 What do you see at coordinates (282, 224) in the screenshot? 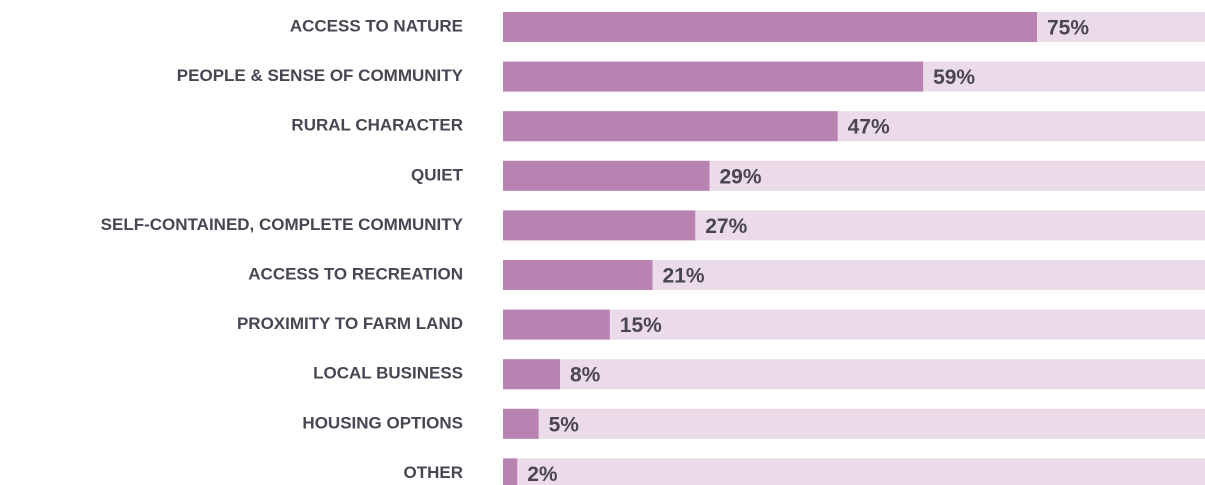
I see `category-label: SELF-CONTAINED, COMPLETE COMMUNITY` at bounding box center [282, 224].